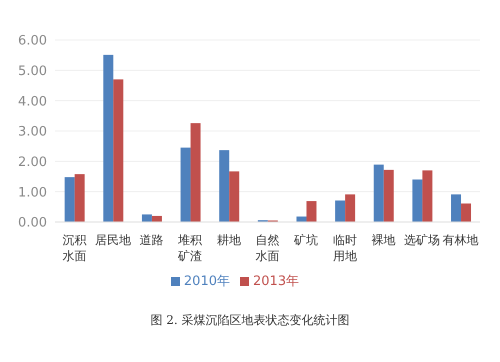  What do you see at coordinates (189, 248) in the screenshot?
I see `x-tick-label: 堆积矿渣` at bounding box center [189, 248].